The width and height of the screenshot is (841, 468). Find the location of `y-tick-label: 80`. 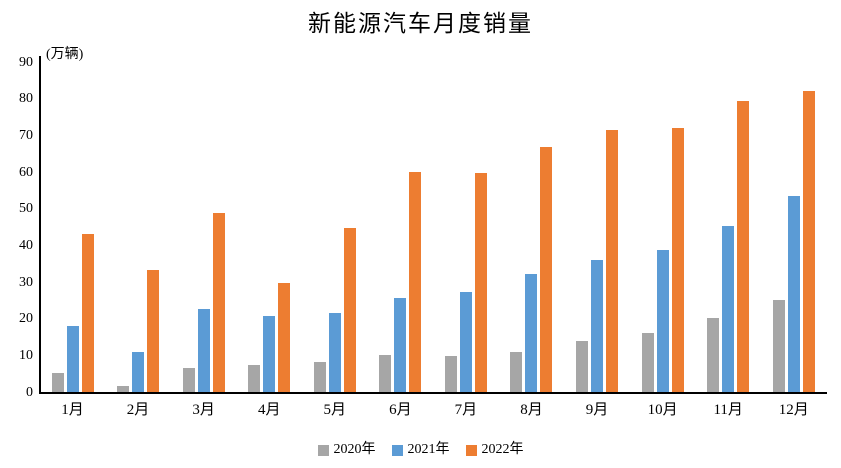

y-tick-label: 80 is located at coordinates (26, 99).